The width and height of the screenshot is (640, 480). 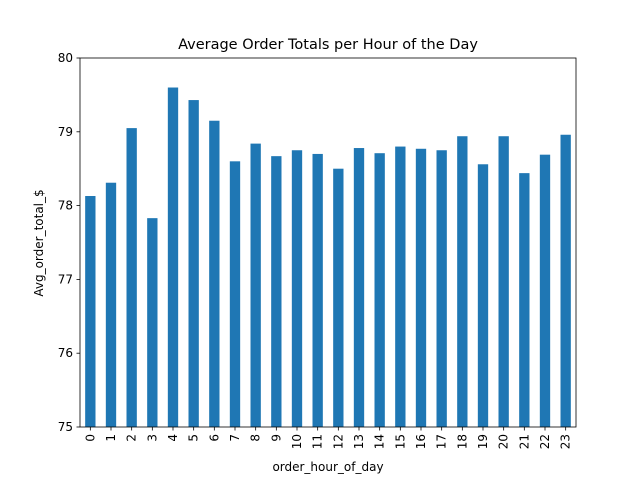 I want to click on y-tick-label: 80, so click(x=65, y=58).